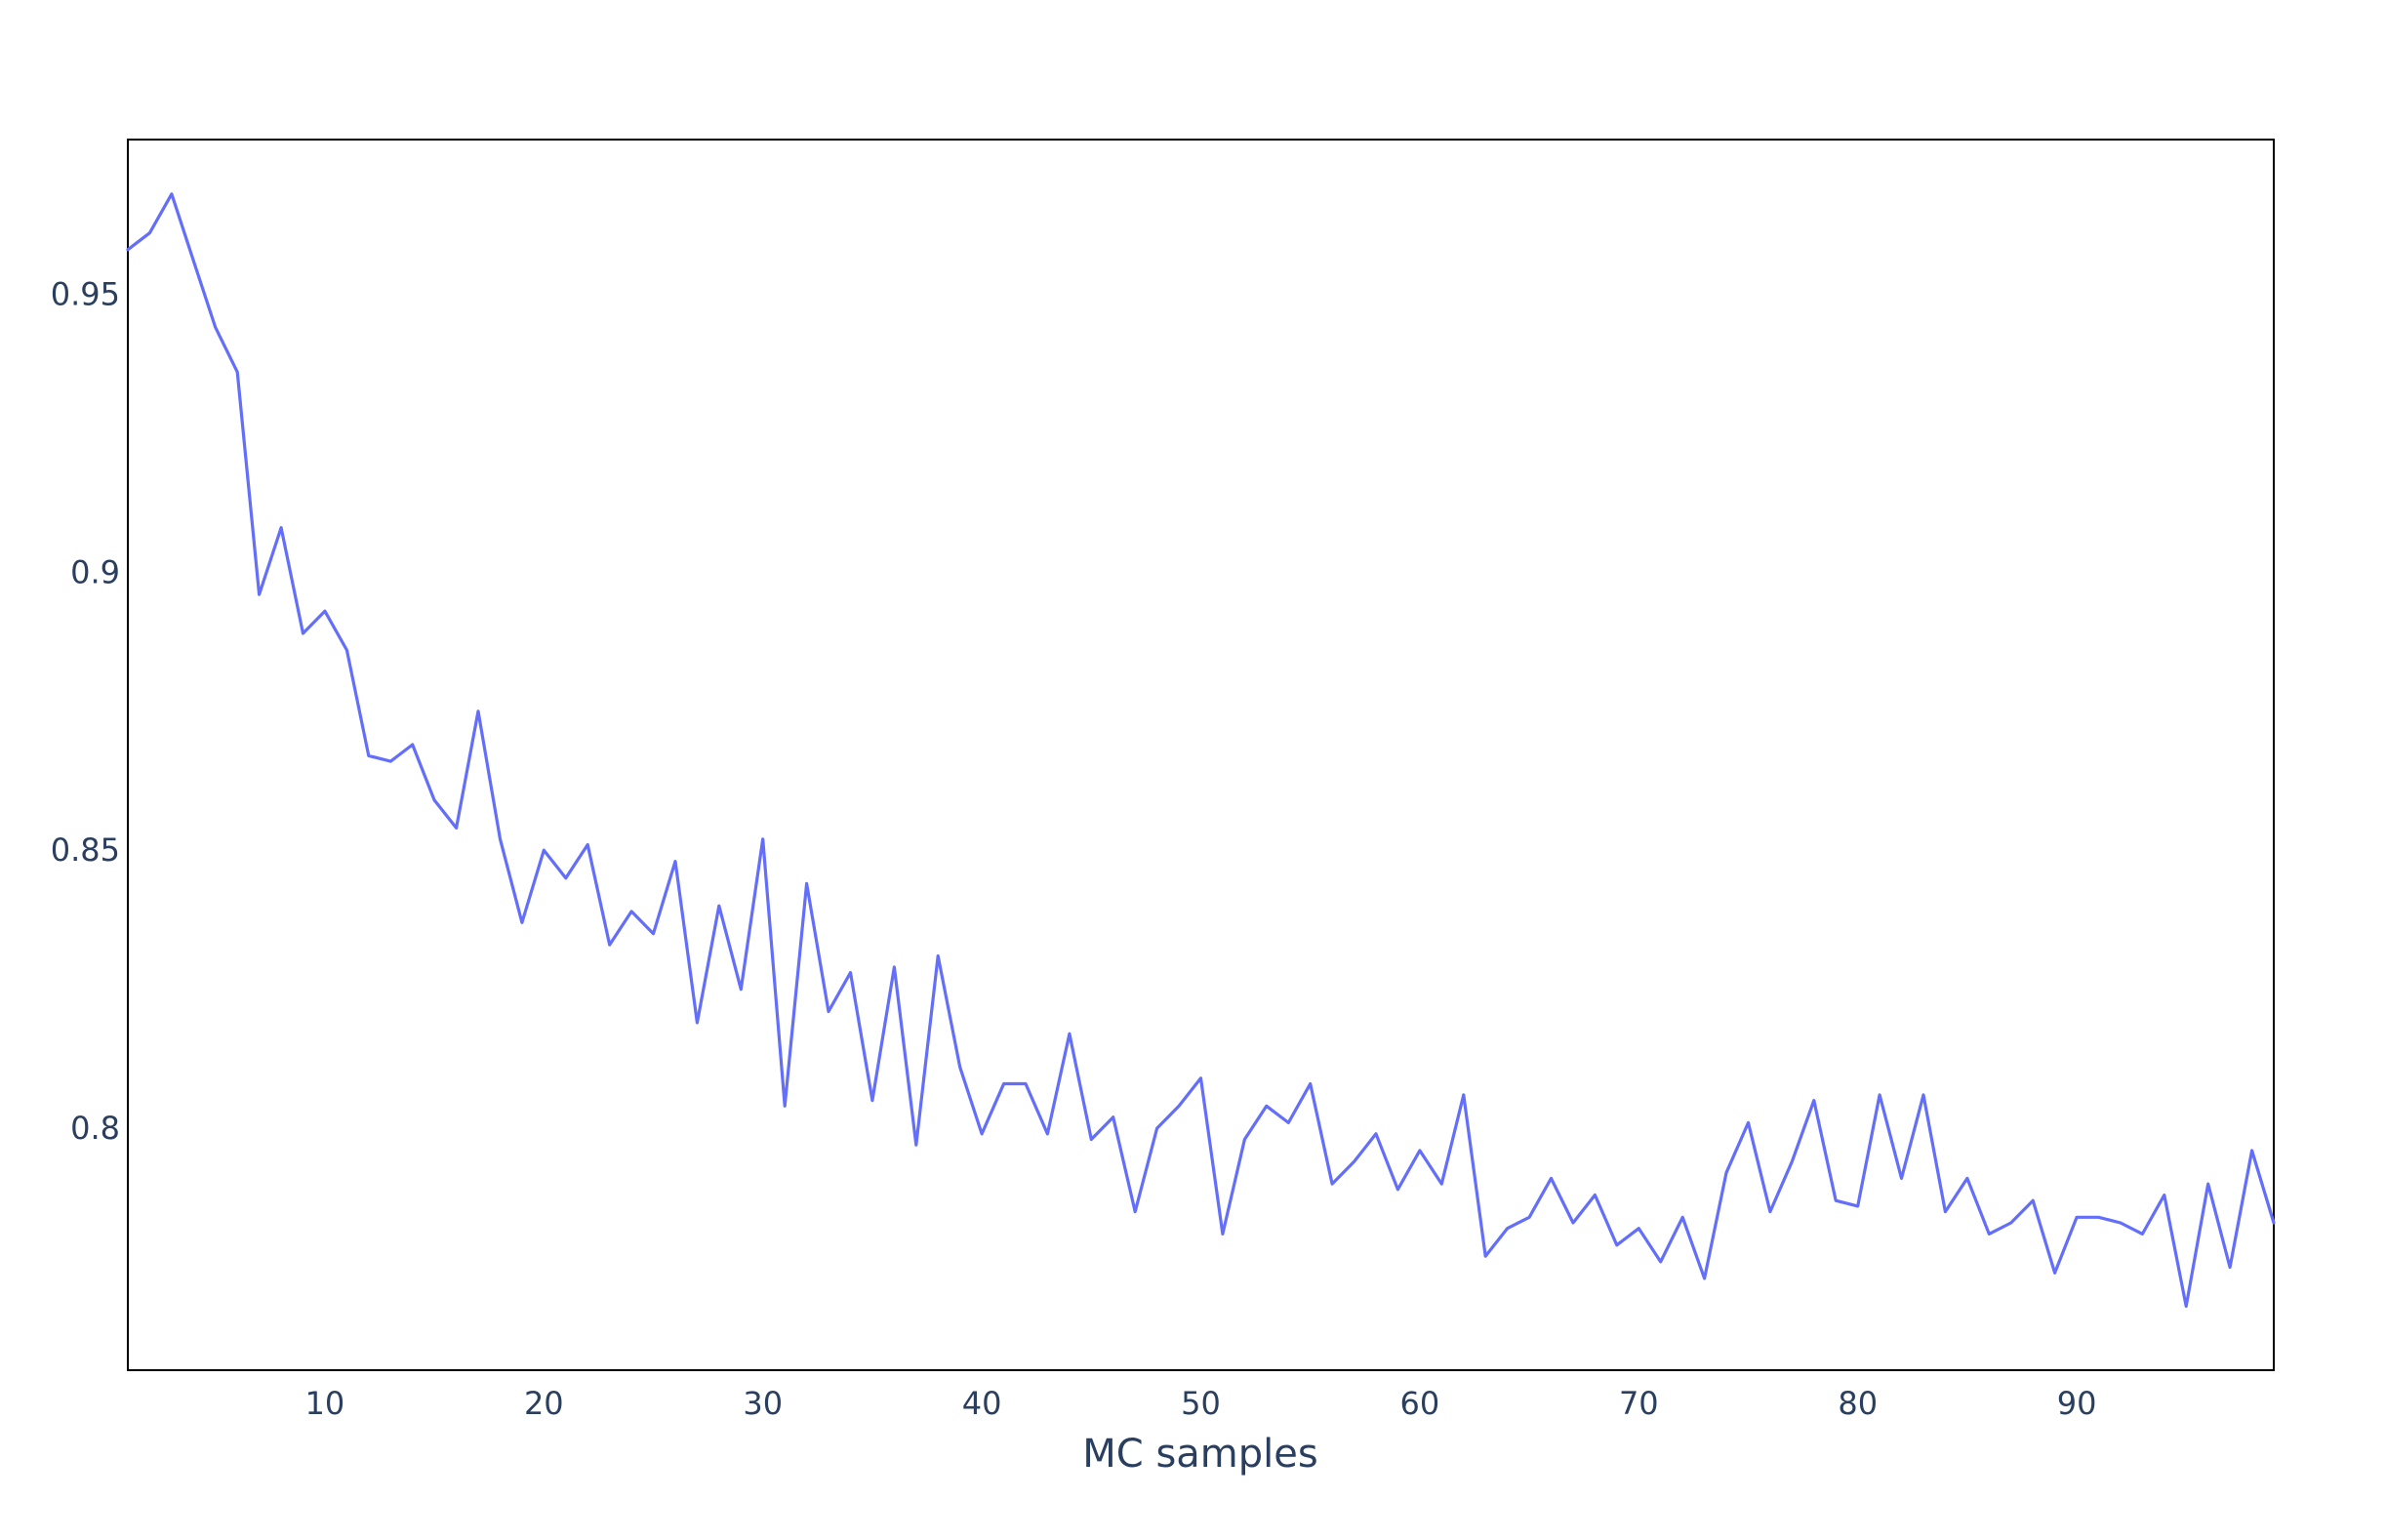  What do you see at coordinates (1639, 1403) in the screenshot?
I see `x-tick-label: 70` at bounding box center [1639, 1403].